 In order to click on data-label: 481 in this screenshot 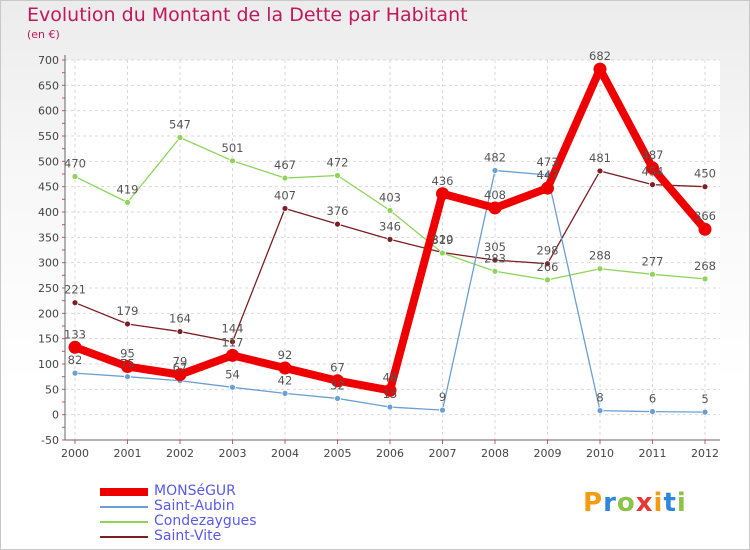, I will do `click(600, 158)`.